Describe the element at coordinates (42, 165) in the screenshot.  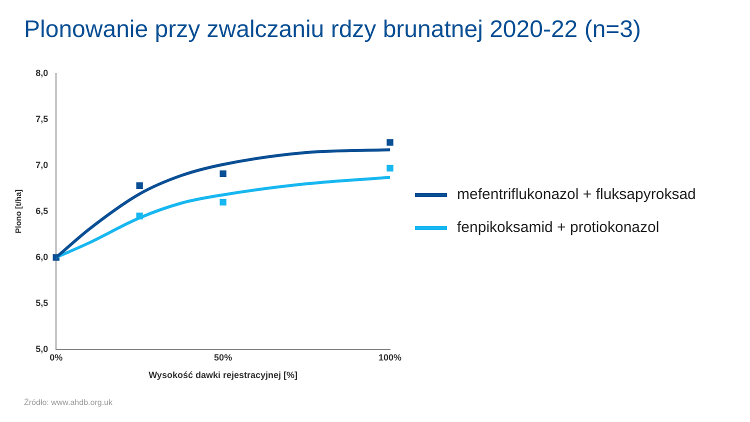
I see `y-tick-label: 7,0` at that location.